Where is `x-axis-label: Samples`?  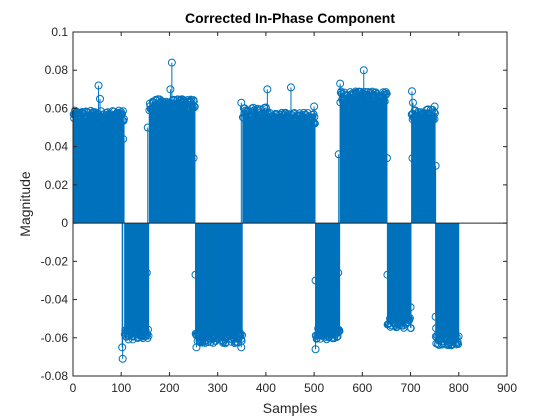
x-axis-label: Samples is located at coordinates (290, 408).